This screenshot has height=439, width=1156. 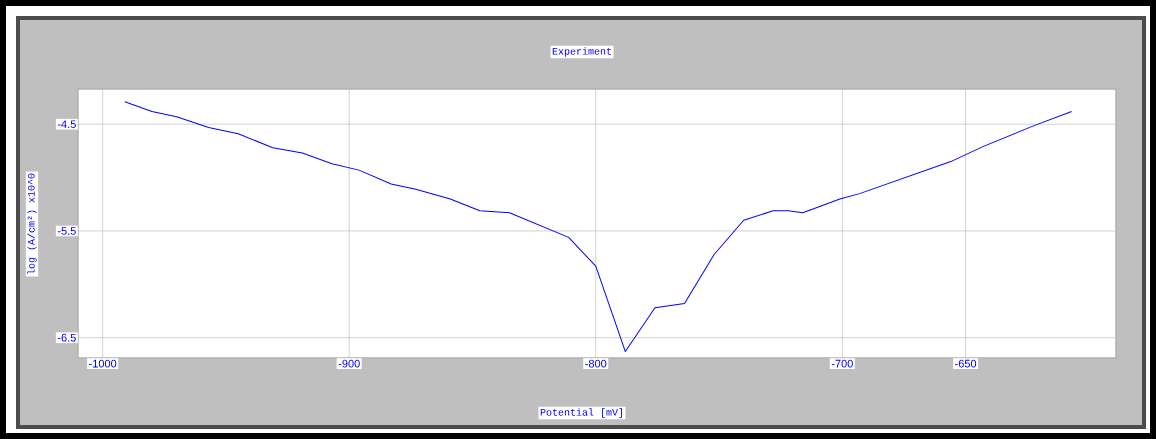 What do you see at coordinates (581, 52) in the screenshot?
I see `chart-title: Experiment` at bounding box center [581, 52].